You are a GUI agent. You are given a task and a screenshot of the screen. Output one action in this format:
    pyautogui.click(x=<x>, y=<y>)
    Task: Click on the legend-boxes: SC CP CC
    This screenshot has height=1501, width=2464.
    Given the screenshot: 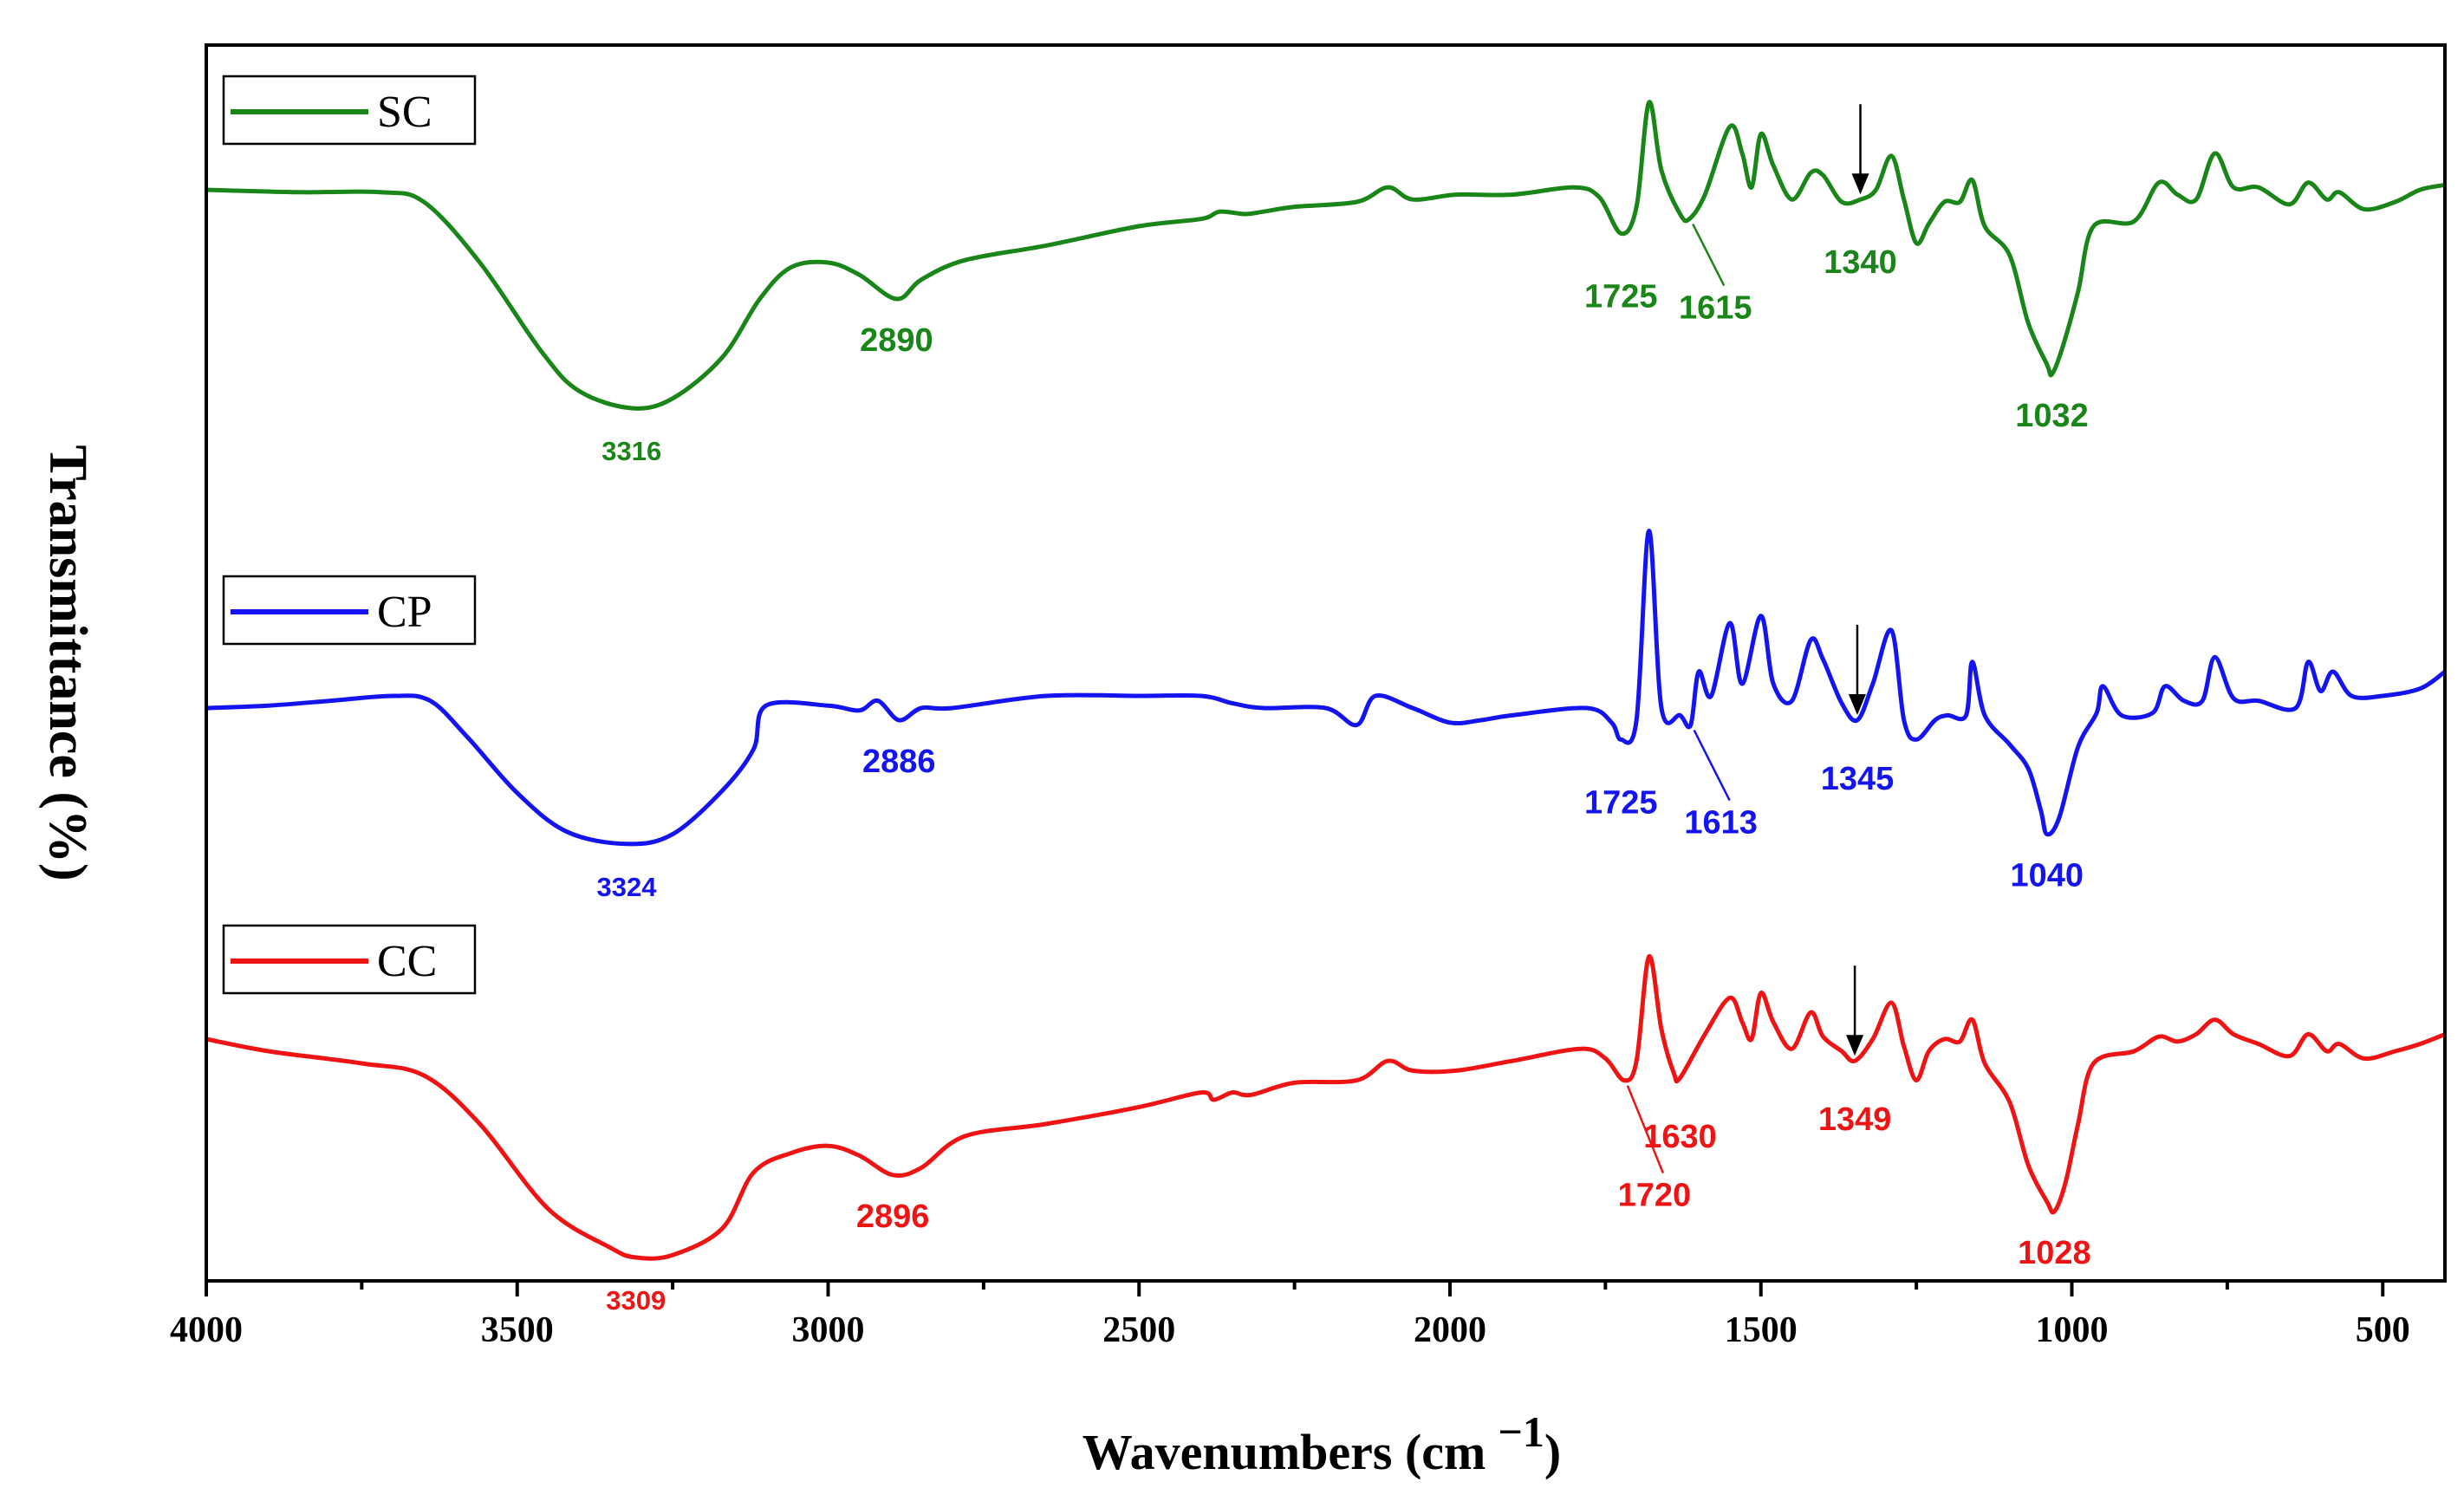 What is the action you would take?
    pyautogui.click(x=350, y=535)
    